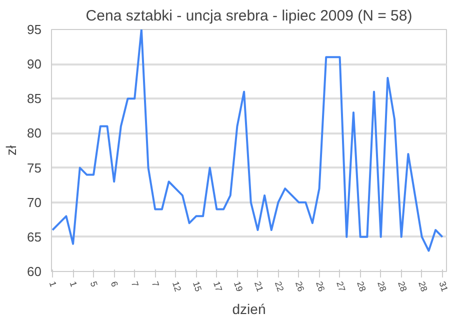 Image resolution: width=450 pixels, height=320 pixels. What do you see at coordinates (177, 286) in the screenshot?
I see `x-tick-label: 12` at bounding box center [177, 286].